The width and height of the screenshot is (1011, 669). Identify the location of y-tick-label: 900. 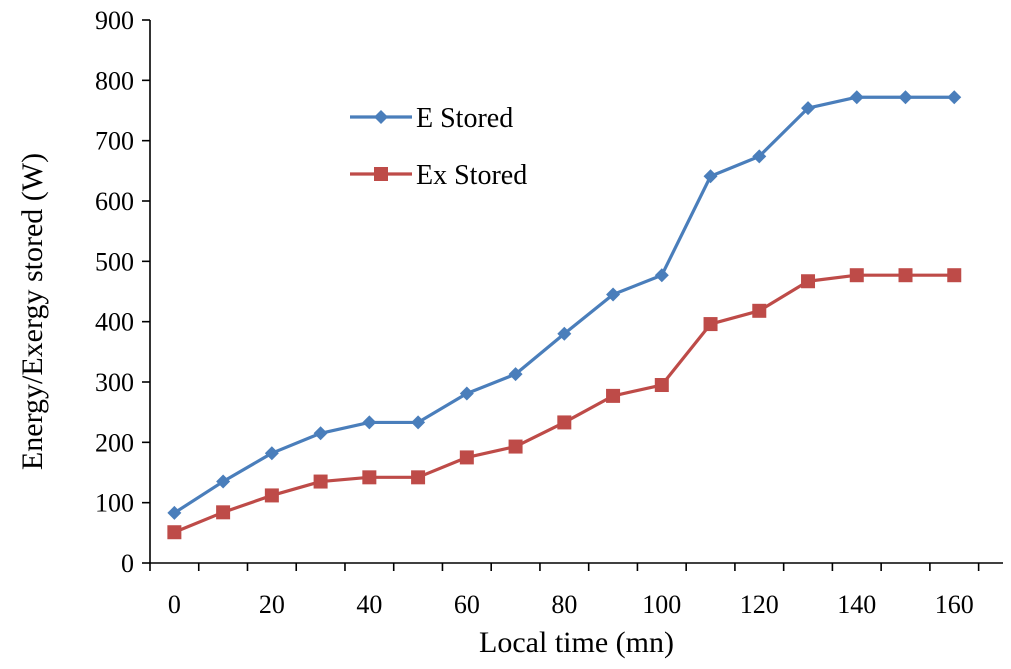
(114, 20).